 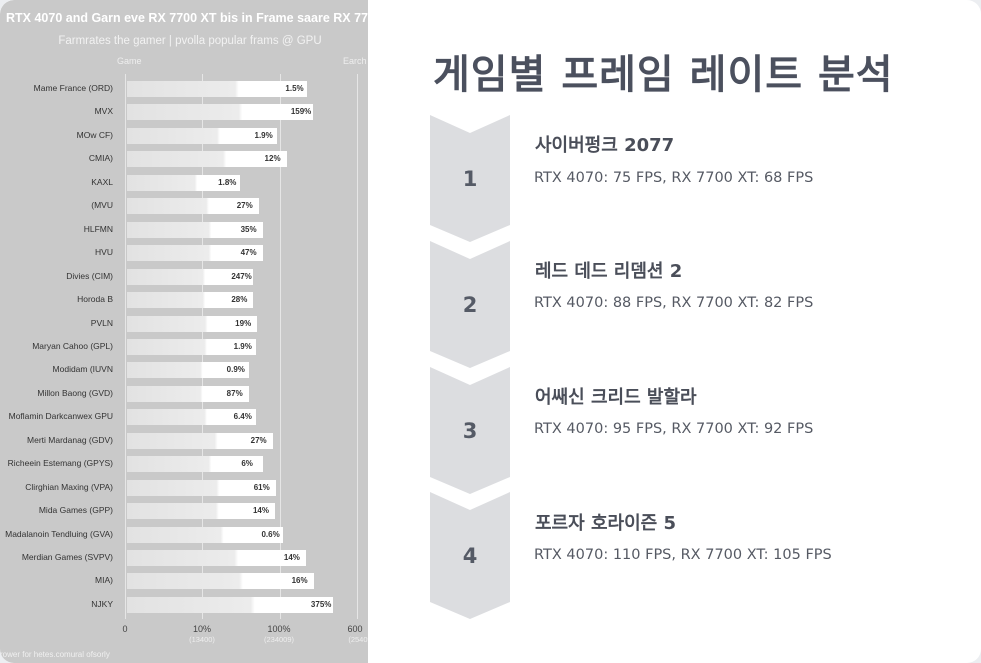 What do you see at coordinates (605, 523) in the screenshot?
I see `item-title: 포르자 호라이즌 5` at bounding box center [605, 523].